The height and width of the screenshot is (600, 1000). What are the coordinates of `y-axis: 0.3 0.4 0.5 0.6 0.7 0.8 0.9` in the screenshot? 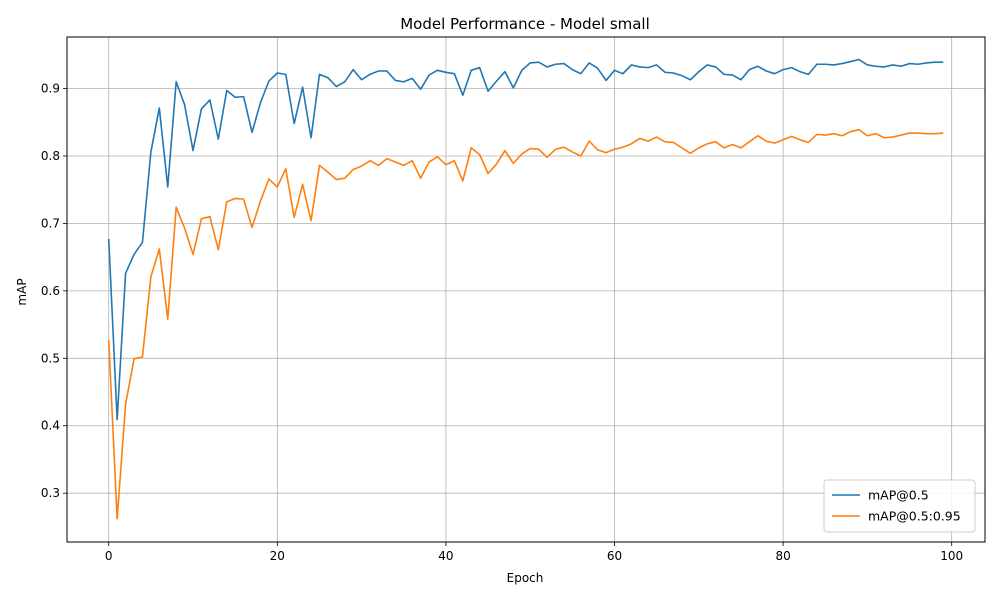 It's located at (54, 291).